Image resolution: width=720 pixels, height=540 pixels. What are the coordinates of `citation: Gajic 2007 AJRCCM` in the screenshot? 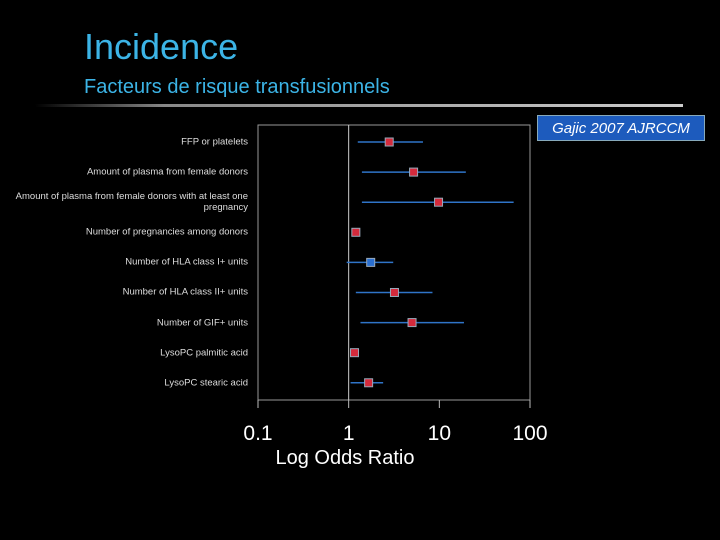 It's located at (621, 128).